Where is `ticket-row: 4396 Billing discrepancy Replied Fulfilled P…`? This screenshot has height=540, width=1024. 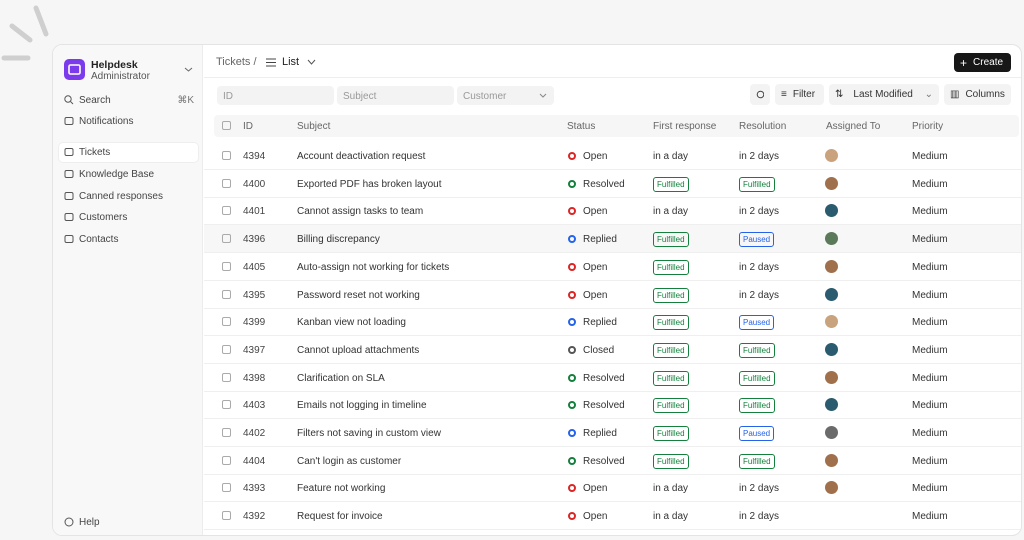
ticket-row: 4396 Billing discrepancy Replied Fulfilled P… is located at coordinates (612, 239).